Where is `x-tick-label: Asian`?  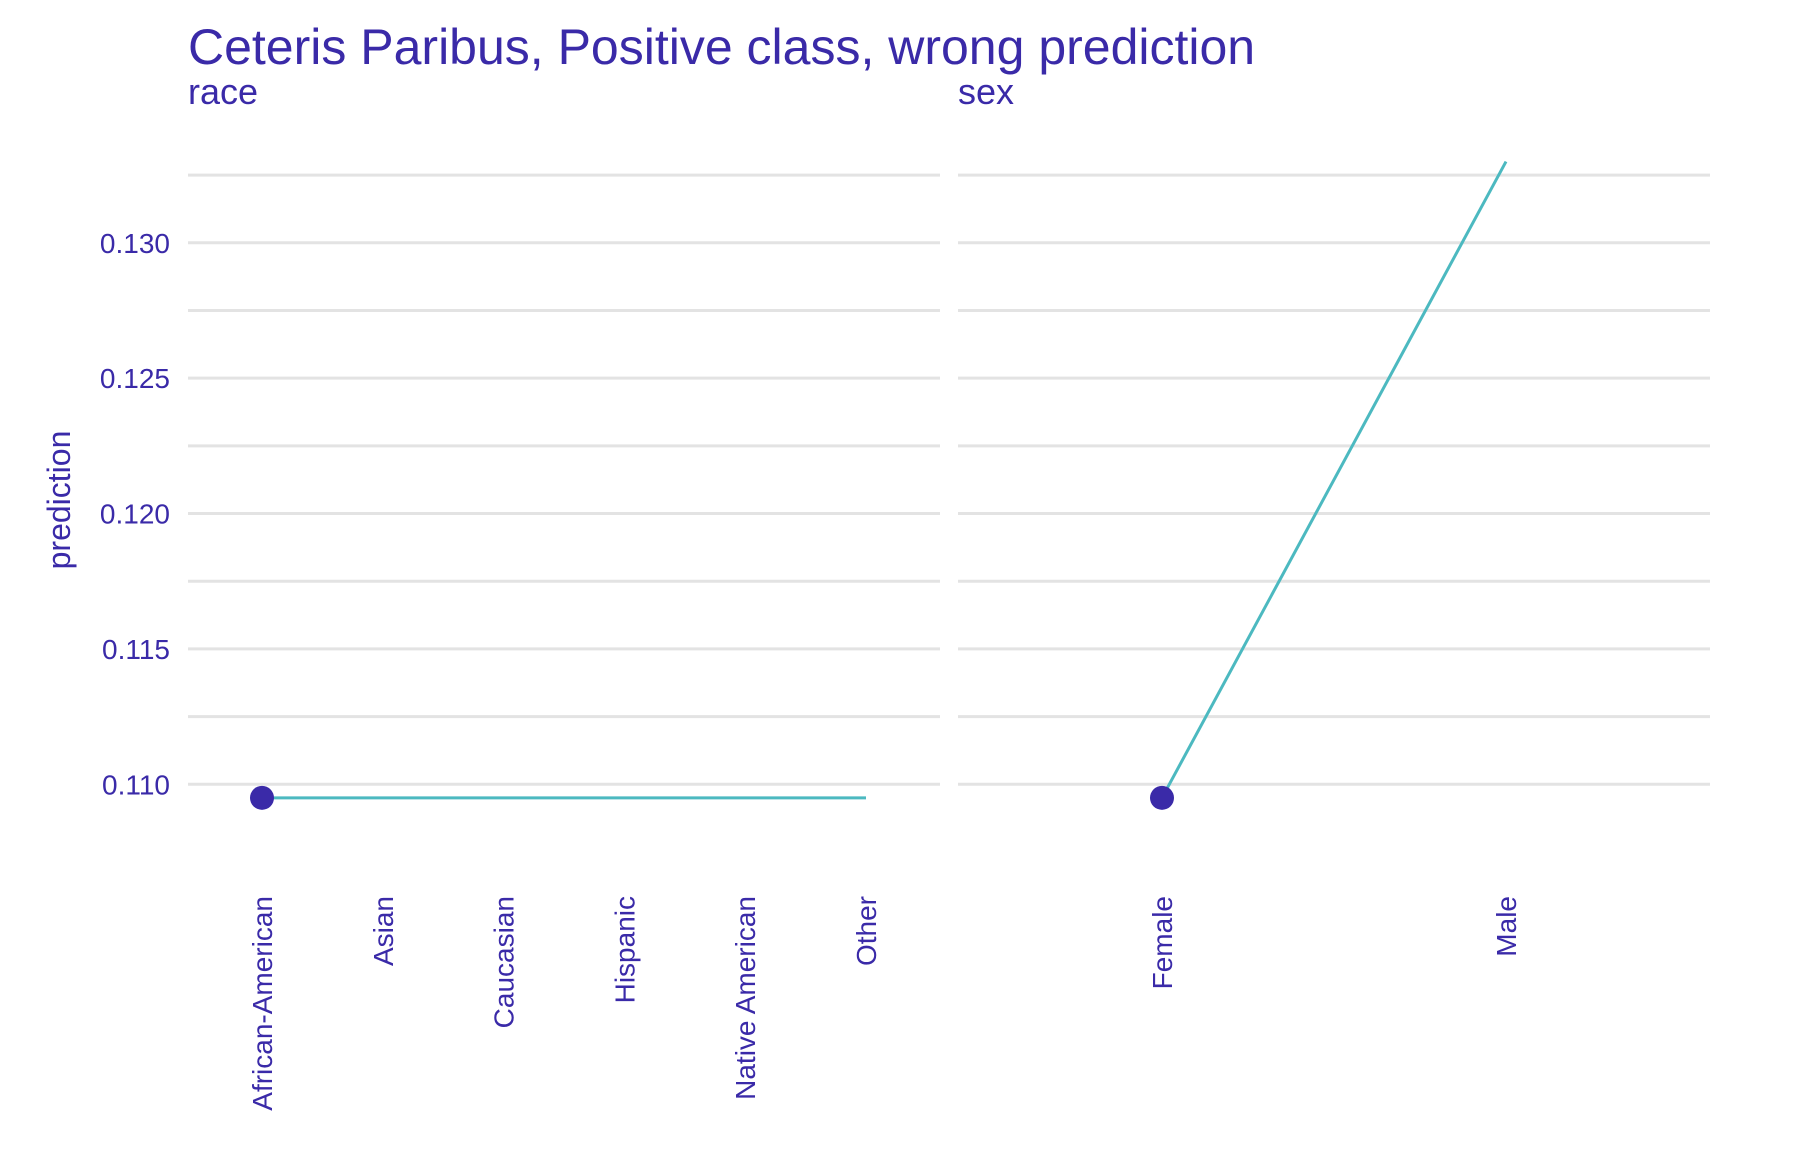
x-tick-label: Asian is located at coordinates (383, 931).